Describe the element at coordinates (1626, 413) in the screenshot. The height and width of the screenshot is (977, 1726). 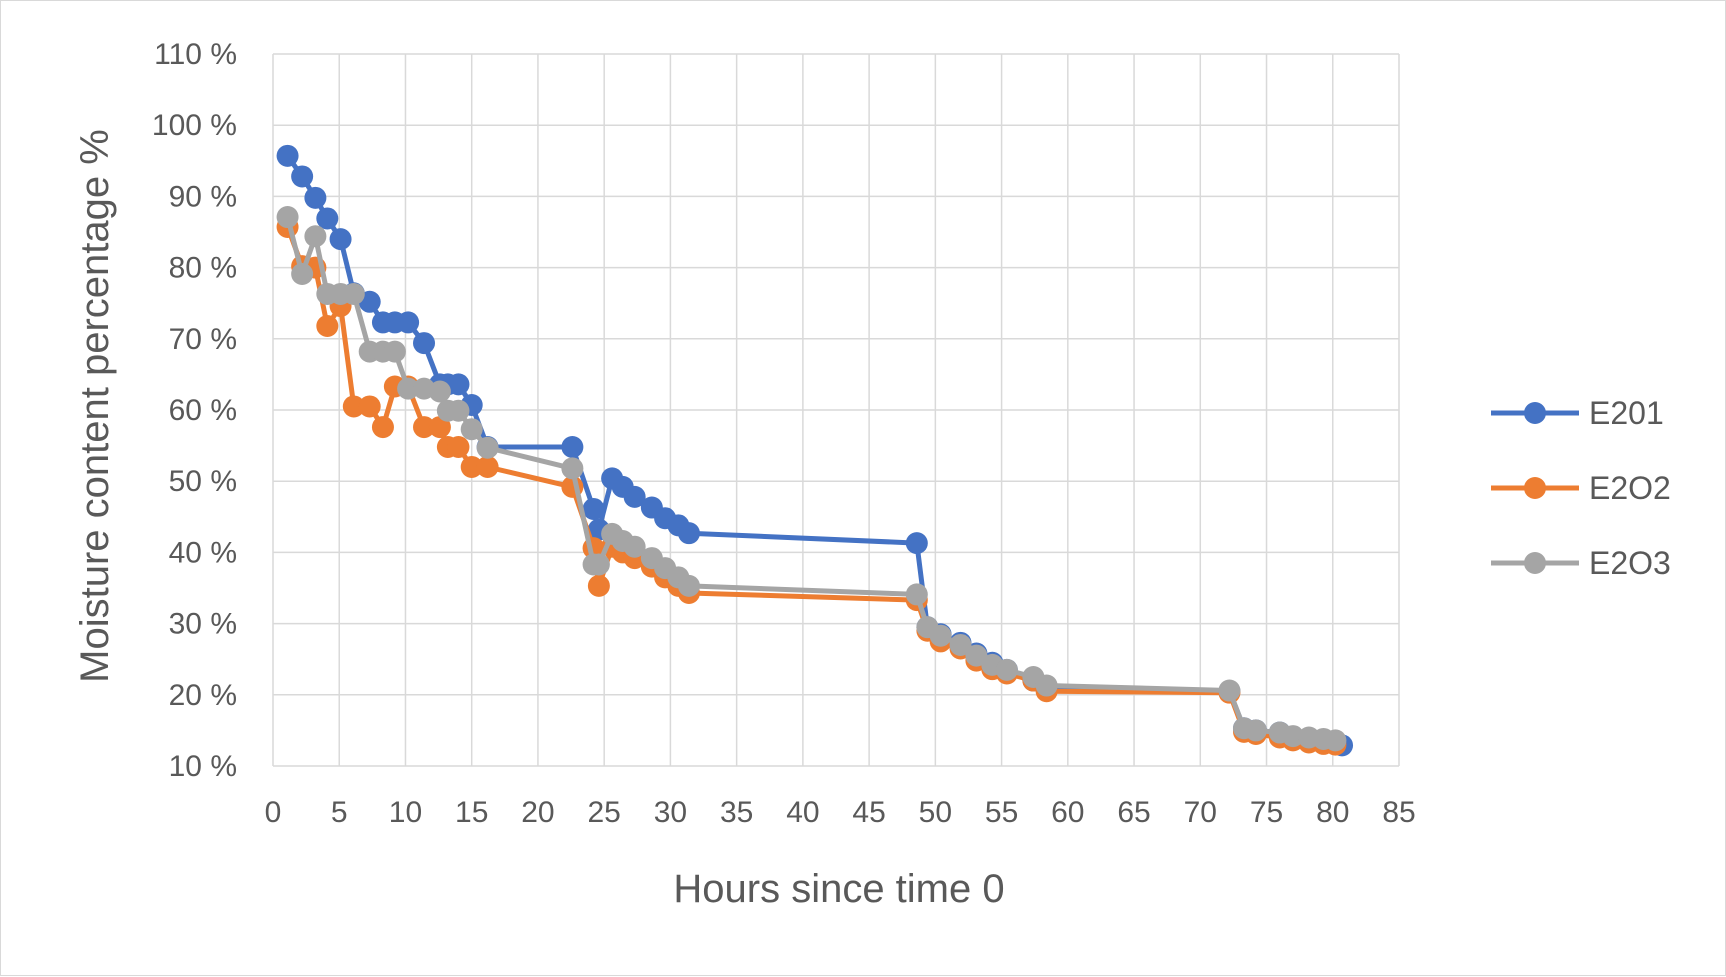
I see `legend-label: E201` at that location.